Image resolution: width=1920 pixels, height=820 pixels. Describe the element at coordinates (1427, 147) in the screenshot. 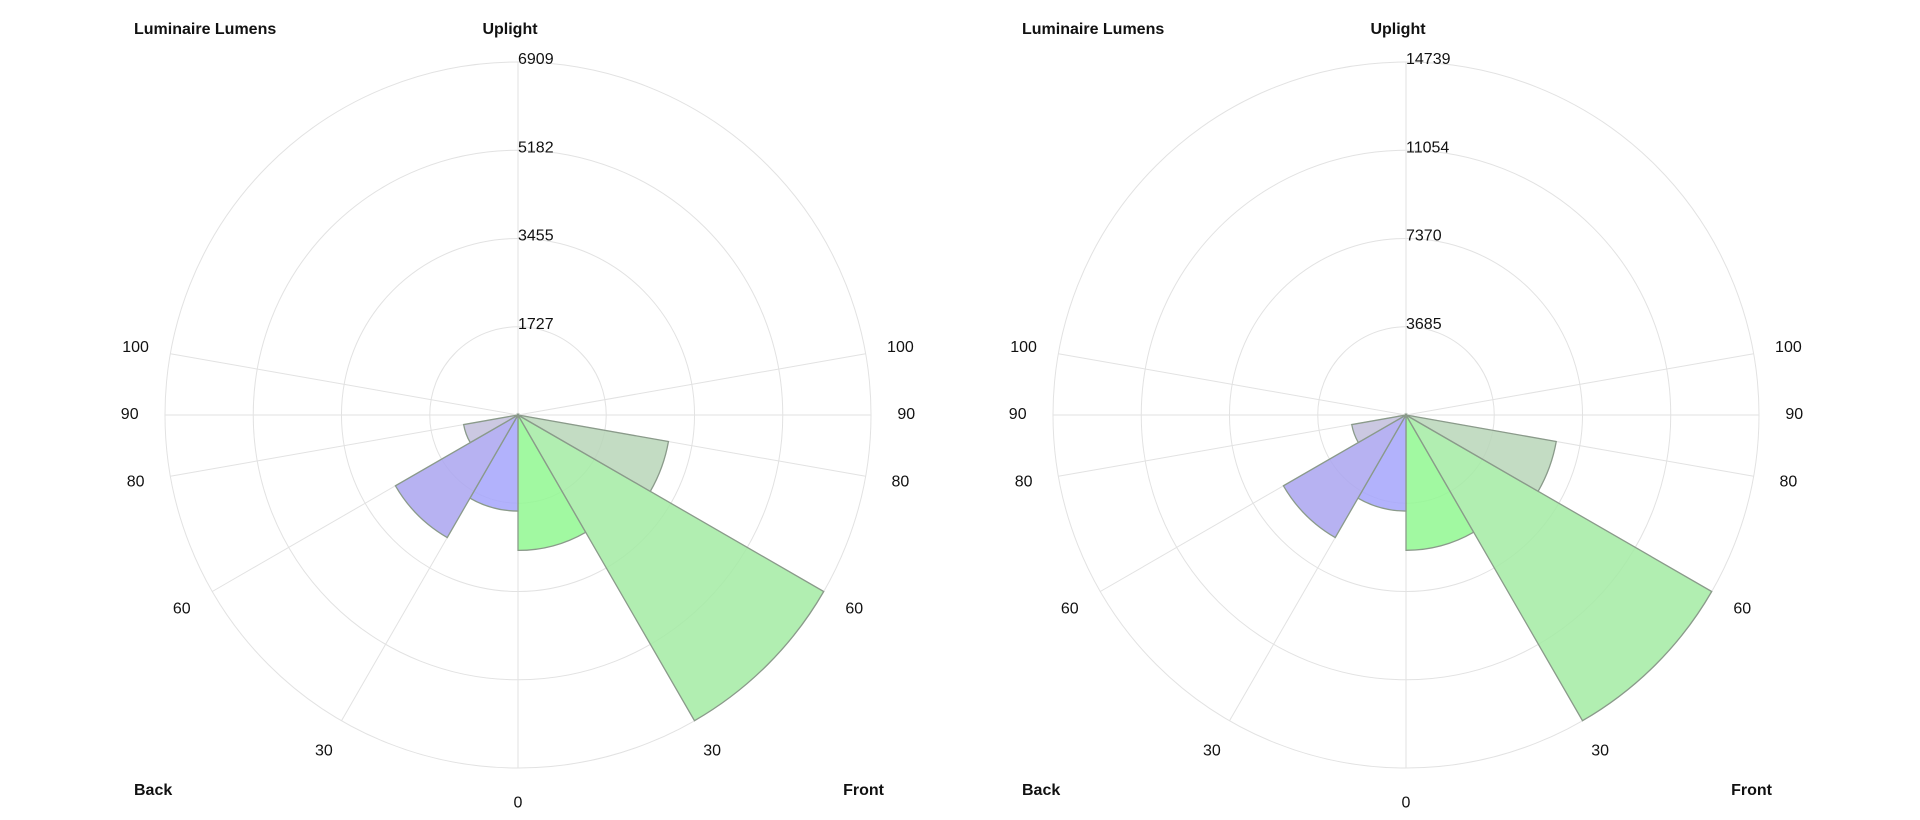

I see `r-tick-label: 11054` at that location.